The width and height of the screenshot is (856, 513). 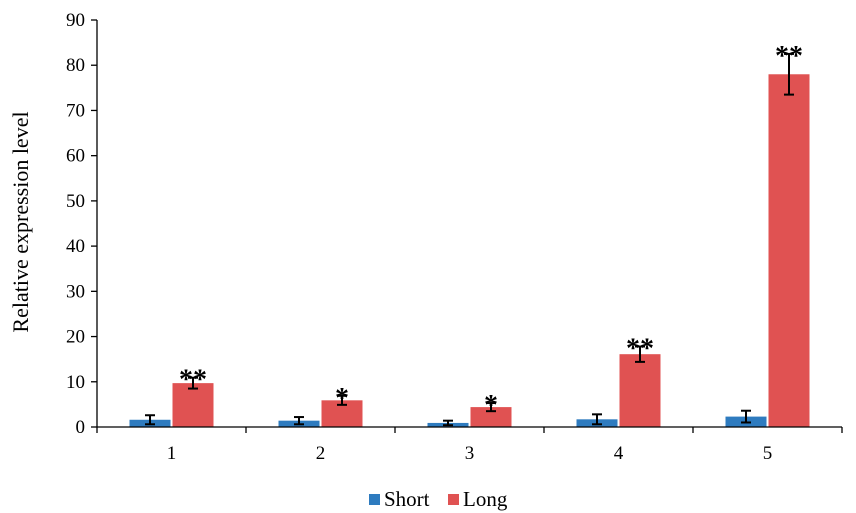 I want to click on x-tick-label: 3, so click(x=470, y=453).